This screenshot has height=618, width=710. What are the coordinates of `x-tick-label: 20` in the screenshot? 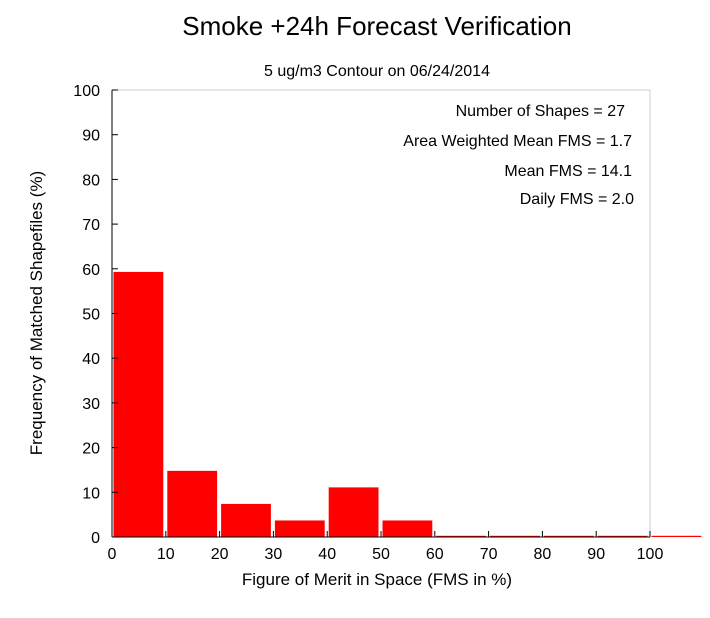 It's located at (220, 554).